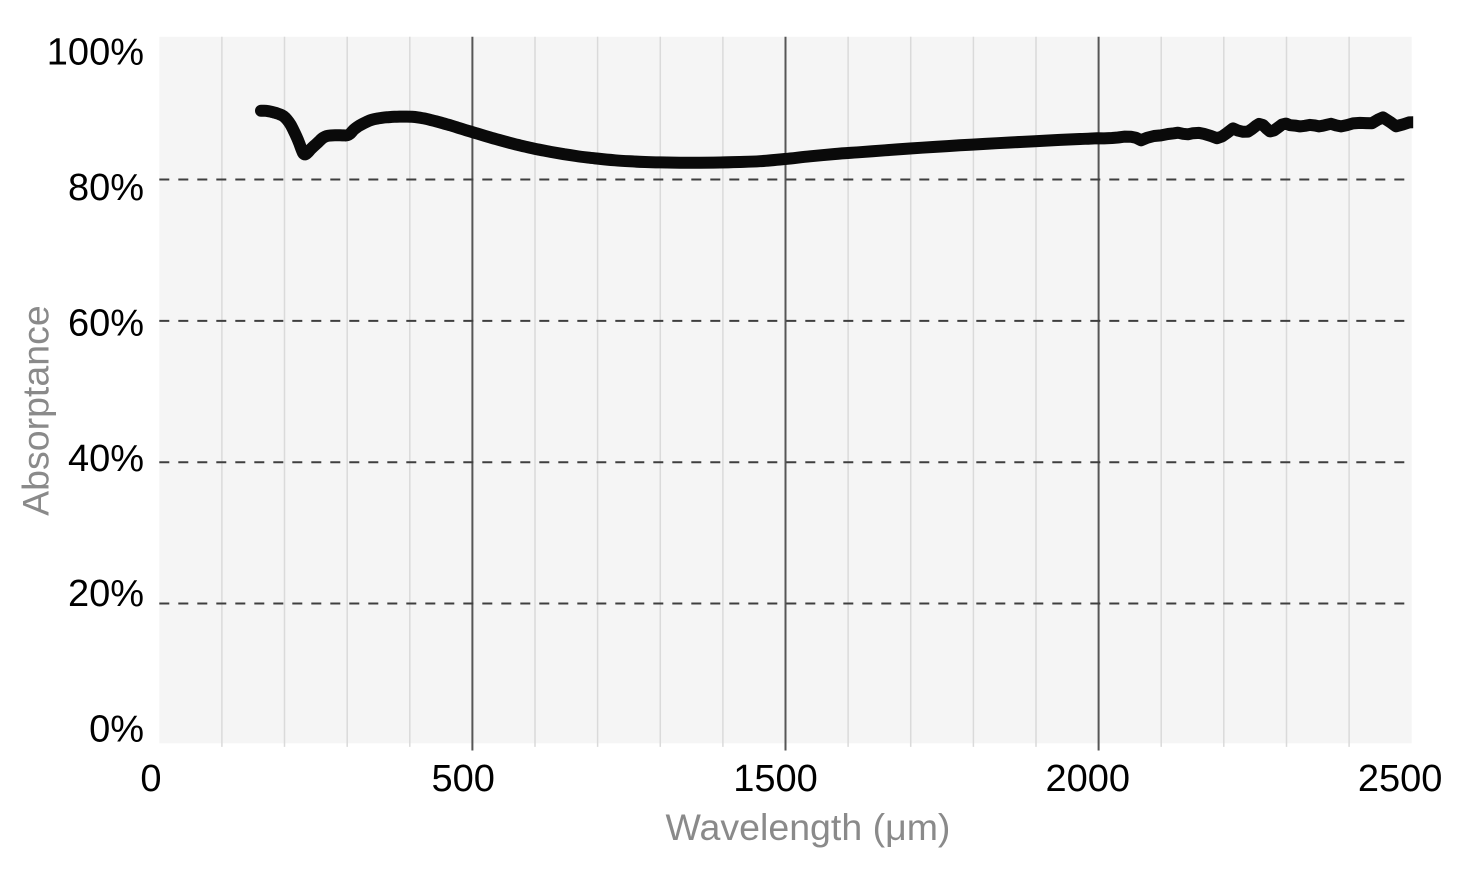  What do you see at coordinates (116, 730) in the screenshot?
I see `svg-text: 0%` at bounding box center [116, 730].